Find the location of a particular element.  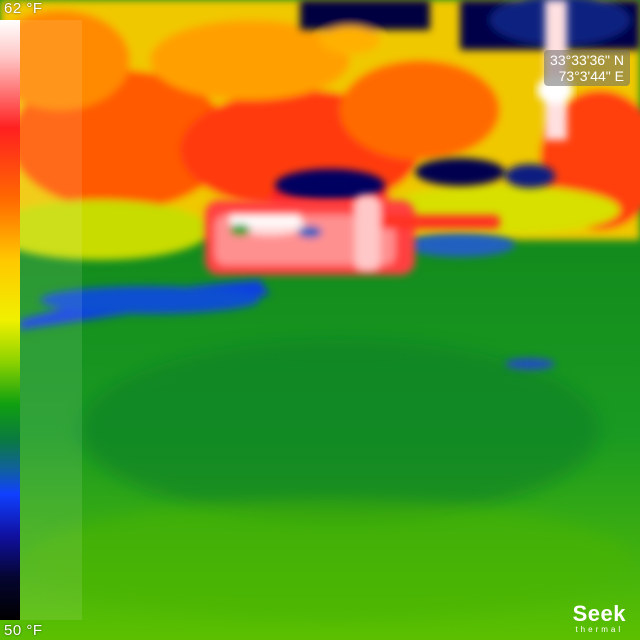

logo-sub-text: thermal is located at coordinates (599, 629).